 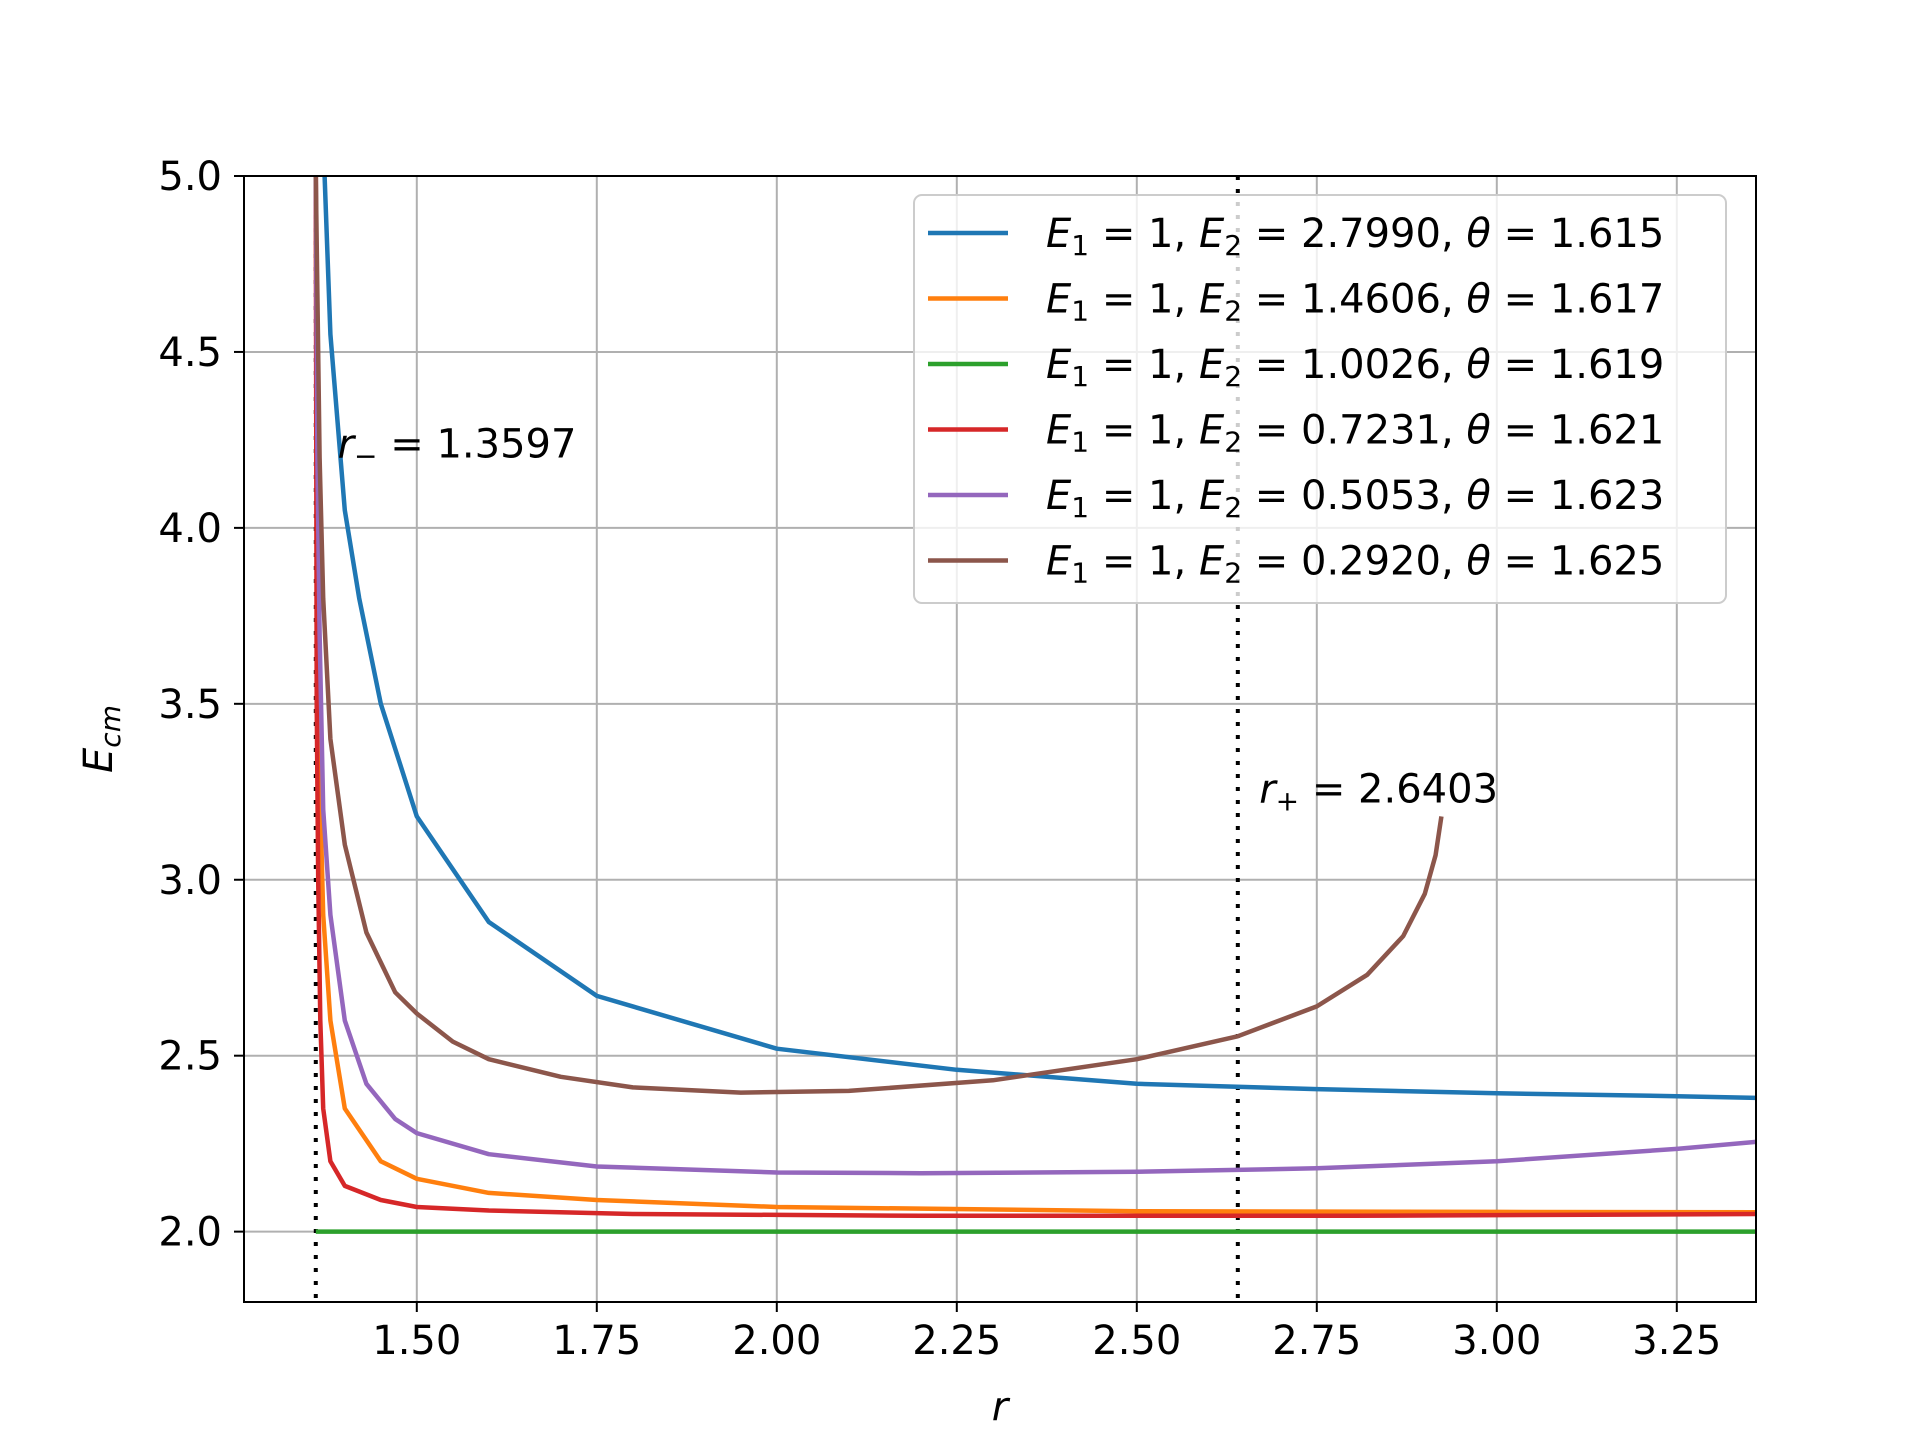 What do you see at coordinates (1136, 1341) in the screenshot?
I see `x-tick-label: 2.50` at bounding box center [1136, 1341].